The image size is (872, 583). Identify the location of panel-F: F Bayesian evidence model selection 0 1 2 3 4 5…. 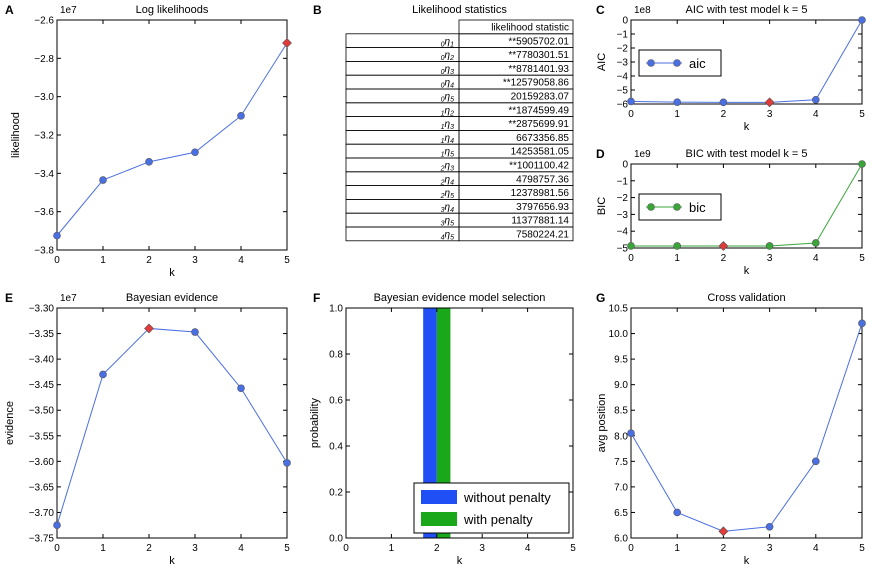
(442, 429).